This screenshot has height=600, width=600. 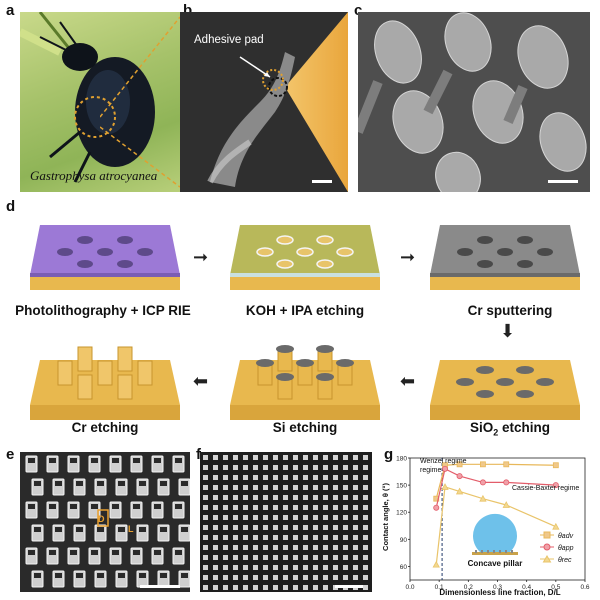 What do you see at coordinates (409, 587) in the screenshot?
I see `x-tick-label: 0.0` at bounding box center [409, 587].